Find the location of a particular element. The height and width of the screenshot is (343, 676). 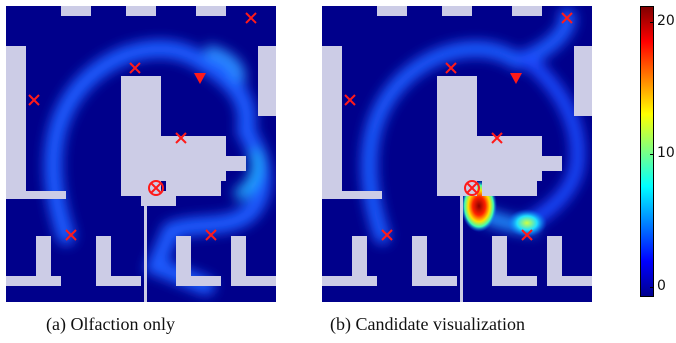

caption-olfaction: (a) Olfaction only is located at coordinates (110, 324).